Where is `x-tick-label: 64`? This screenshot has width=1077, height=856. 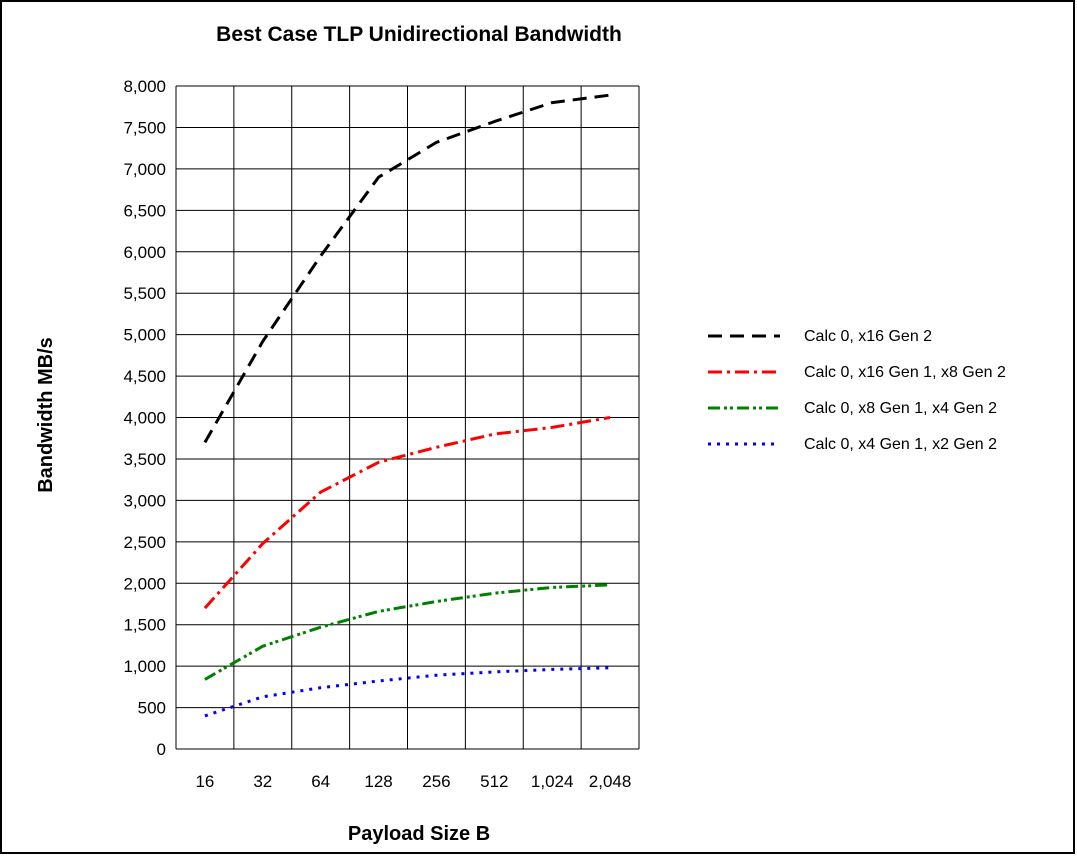 x-tick-label: 64 is located at coordinates (320, 781).